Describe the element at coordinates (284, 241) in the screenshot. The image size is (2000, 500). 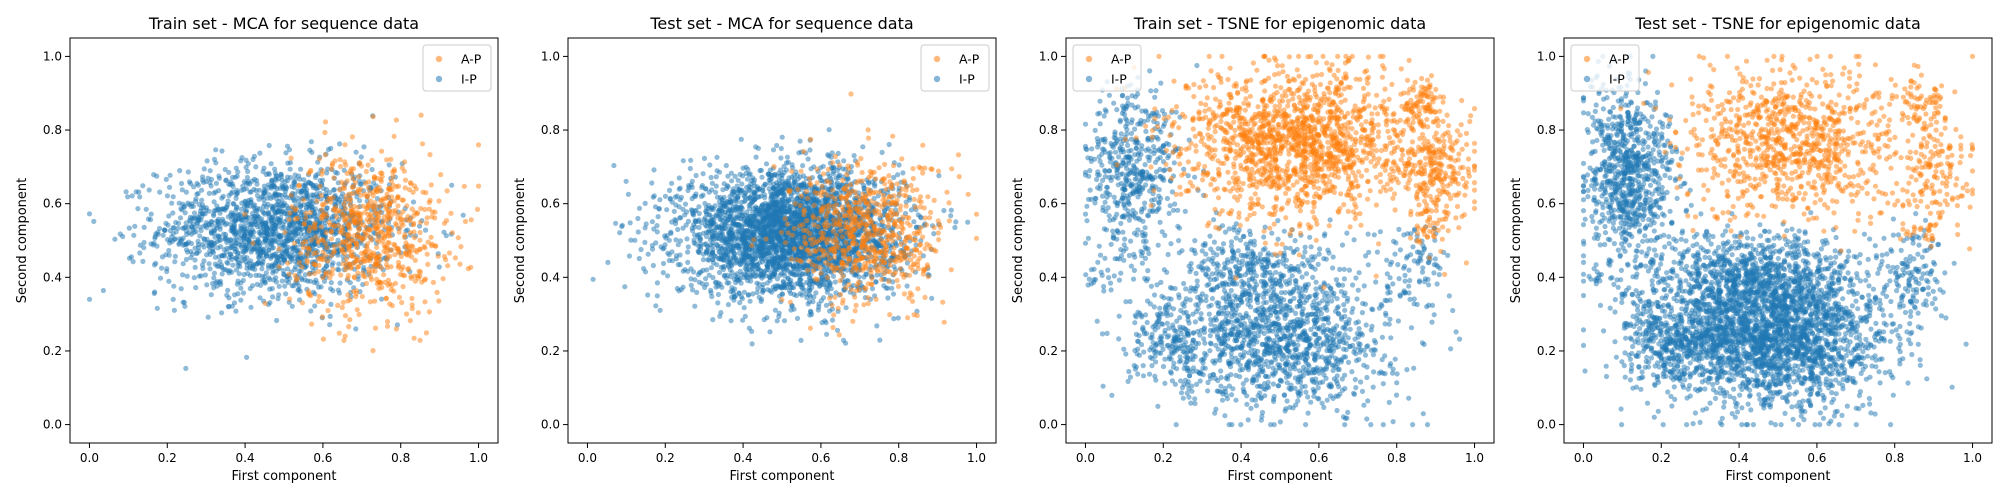
I see `scatter-points` at that location.